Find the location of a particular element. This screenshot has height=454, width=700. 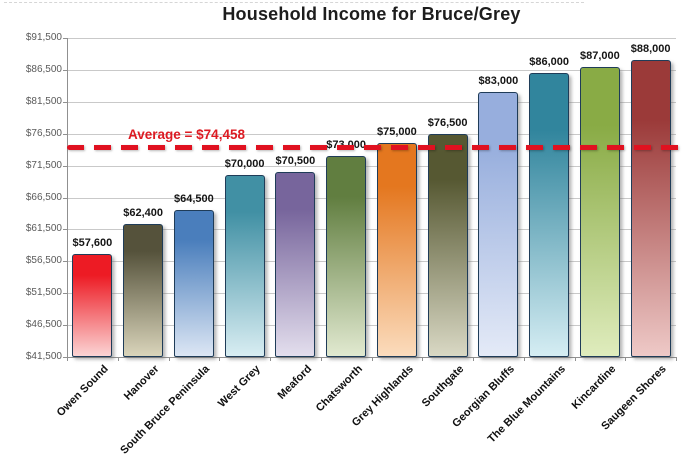

y-axis-tick-label: $91,500 is located at coordinates (43, 37).